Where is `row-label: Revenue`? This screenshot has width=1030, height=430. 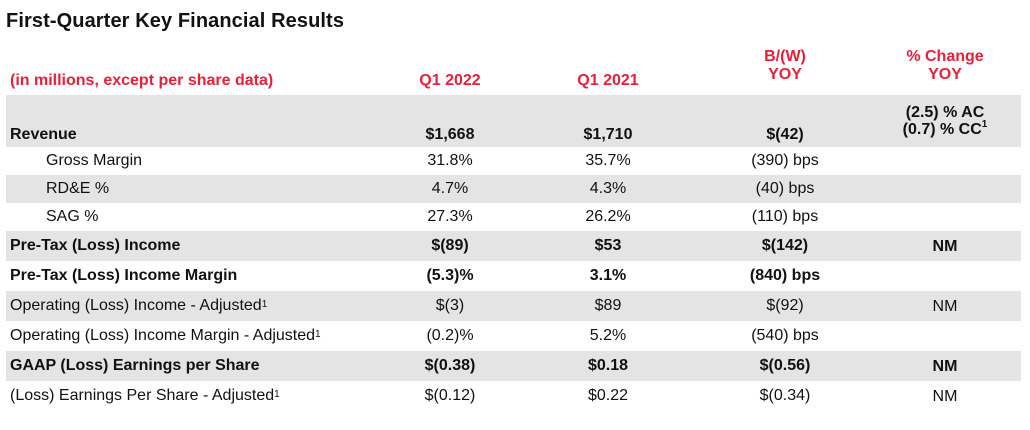
row-label: Revenue is located at coordinates (43, 134).